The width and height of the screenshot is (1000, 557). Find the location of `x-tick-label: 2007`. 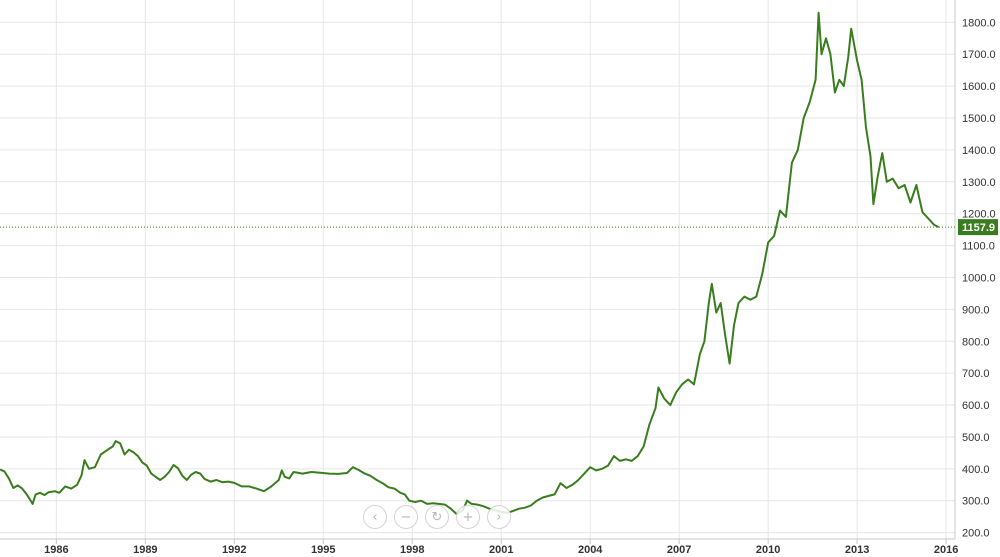

x-tick-label: 2007 is located at coordinates (679, 550).